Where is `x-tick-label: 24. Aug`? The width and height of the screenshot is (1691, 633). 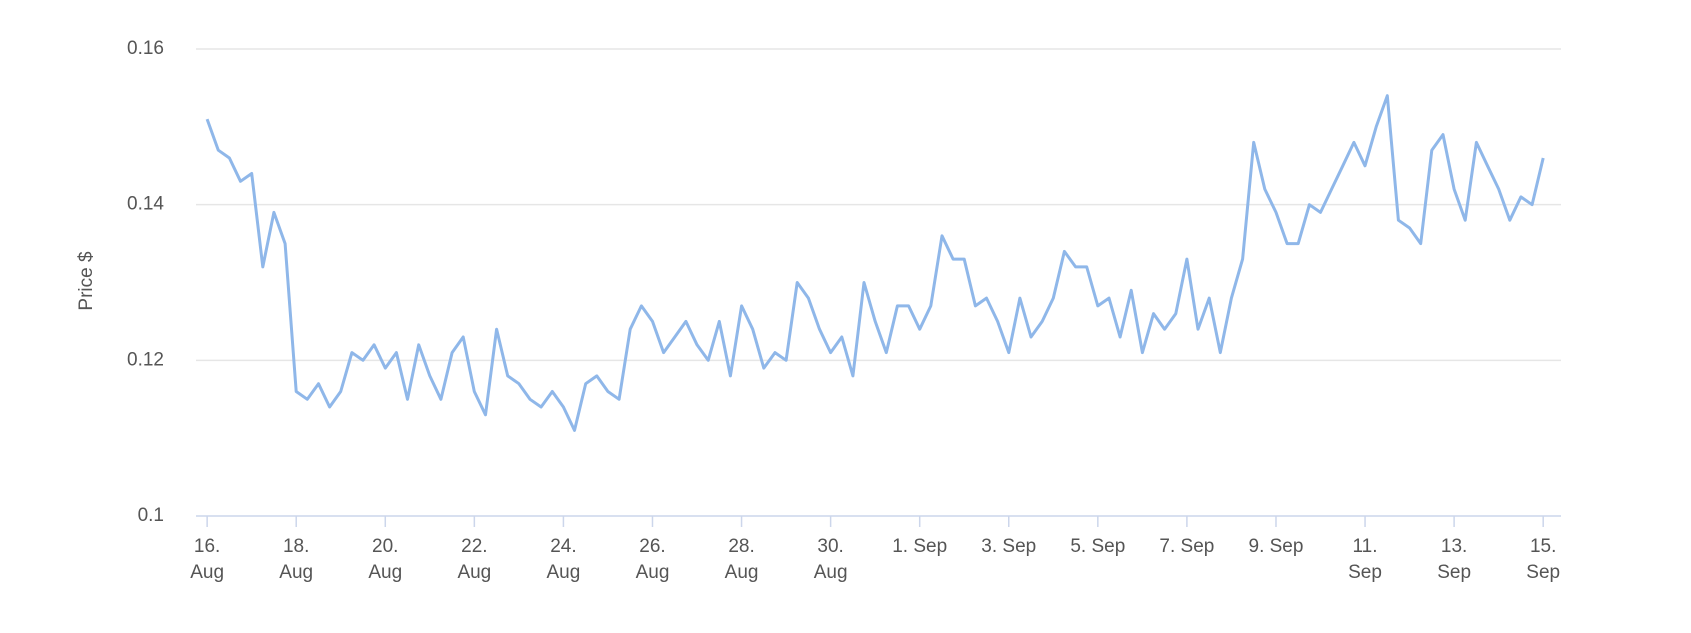 x-tick-label: 24. Aug is located at coordinates (563, 559).